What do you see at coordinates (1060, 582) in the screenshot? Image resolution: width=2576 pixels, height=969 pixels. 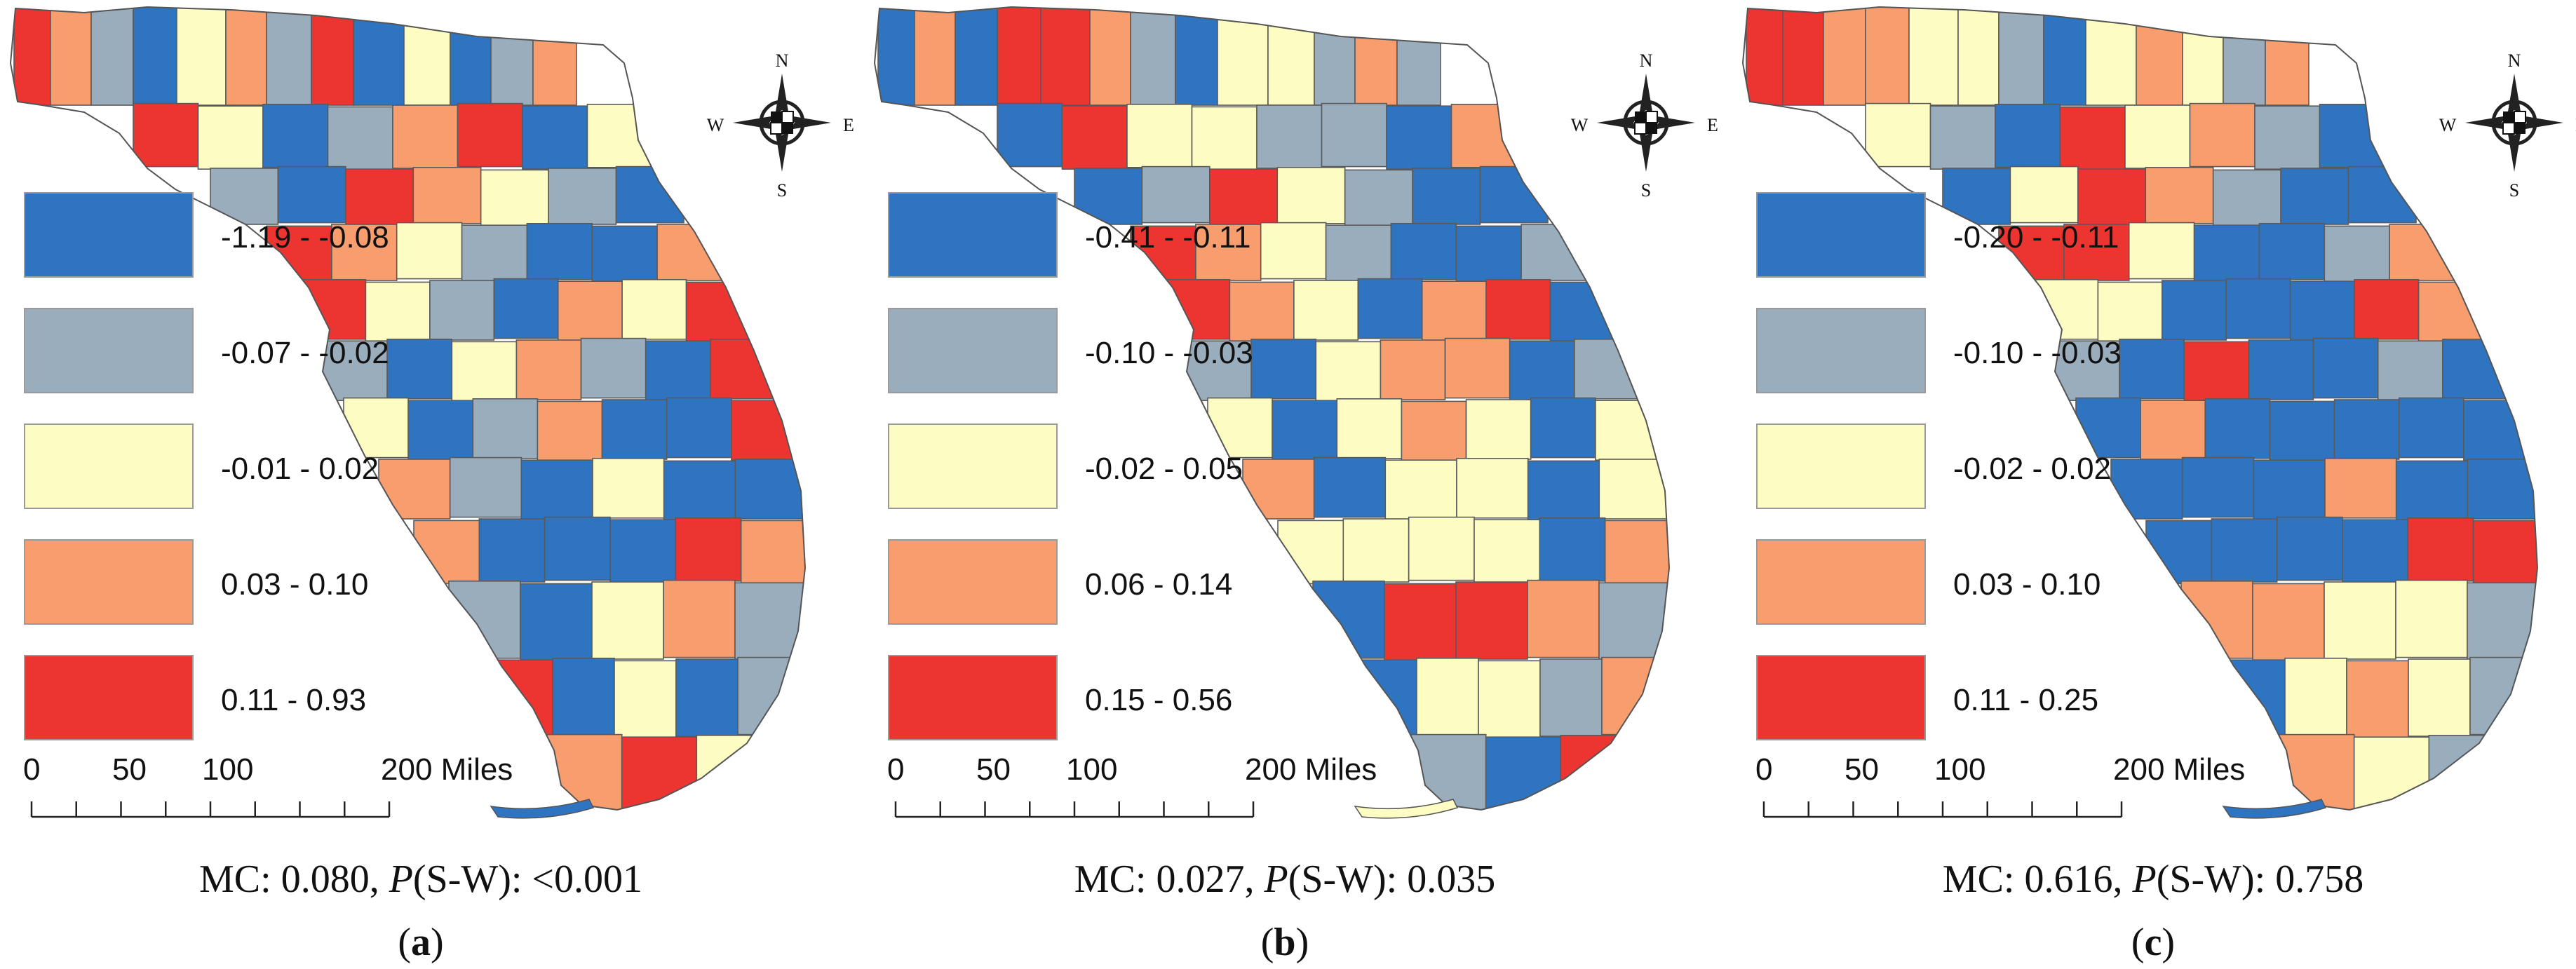 I see `legend-item: 0.06 - 0.14` at bounding box center [1060, 582].